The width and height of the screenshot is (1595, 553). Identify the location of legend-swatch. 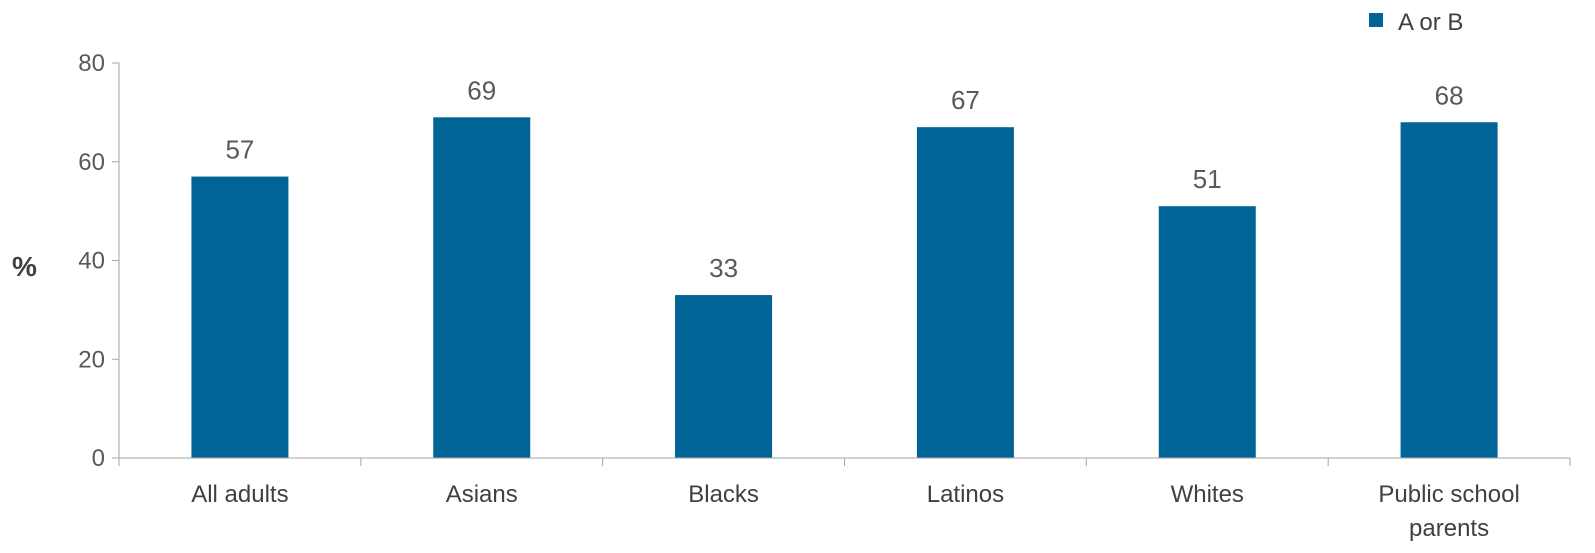
(1376, 20).